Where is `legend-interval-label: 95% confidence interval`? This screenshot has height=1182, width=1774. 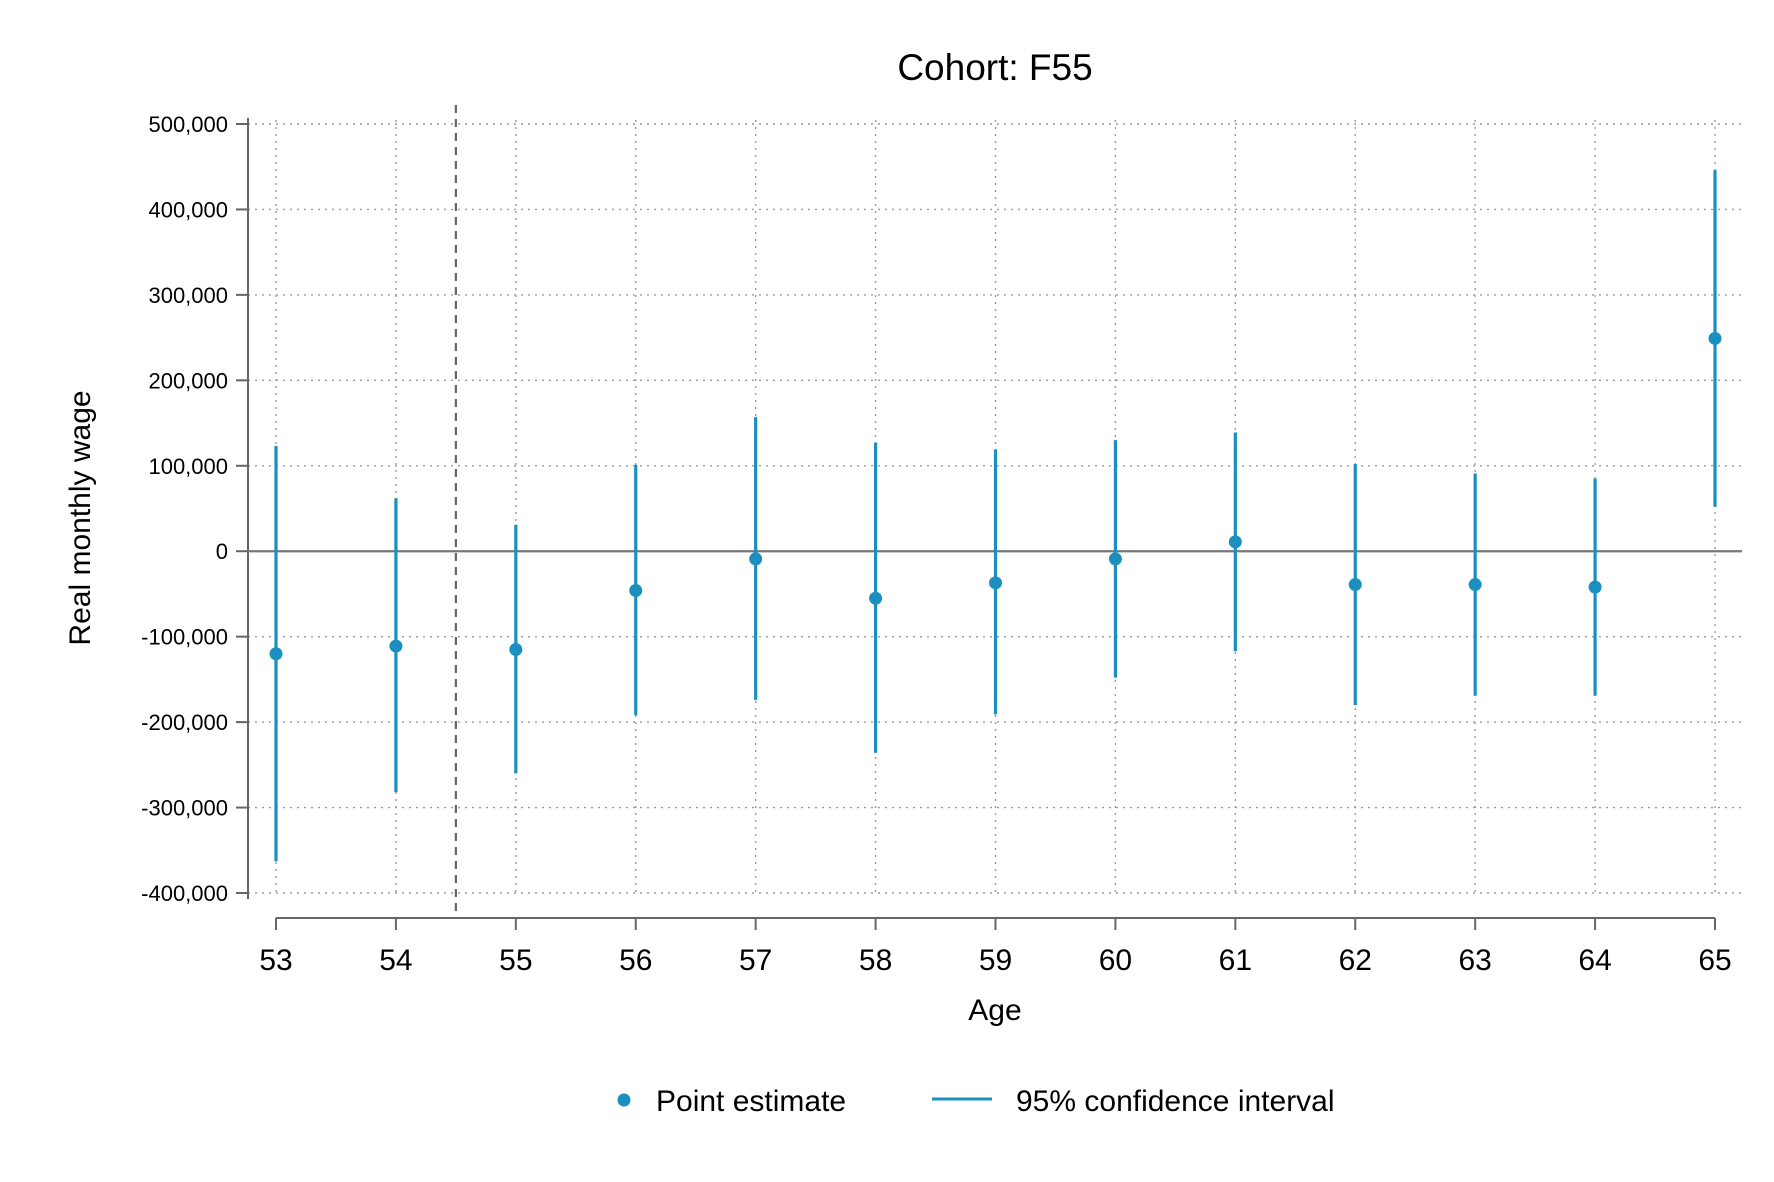 legend-interval-label: 95% confidence interval is located at coordinates (1175, 1101).